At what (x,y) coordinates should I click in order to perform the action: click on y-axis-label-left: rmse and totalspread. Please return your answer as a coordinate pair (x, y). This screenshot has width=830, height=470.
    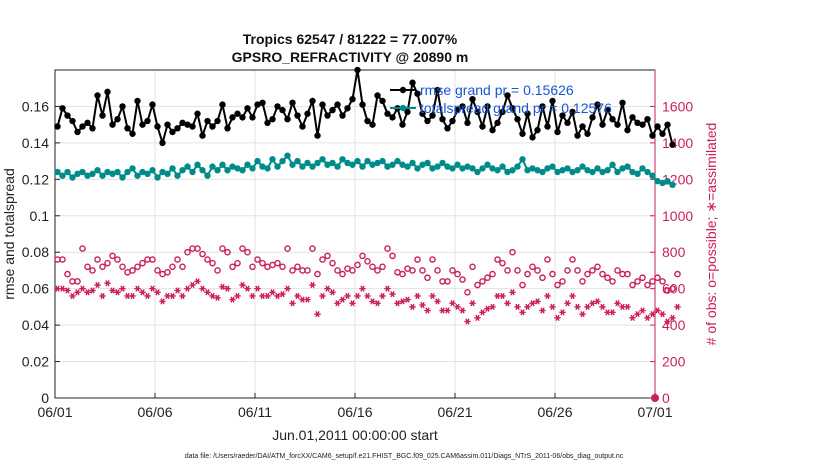
    Looking at the image, I should click on (9, 234).